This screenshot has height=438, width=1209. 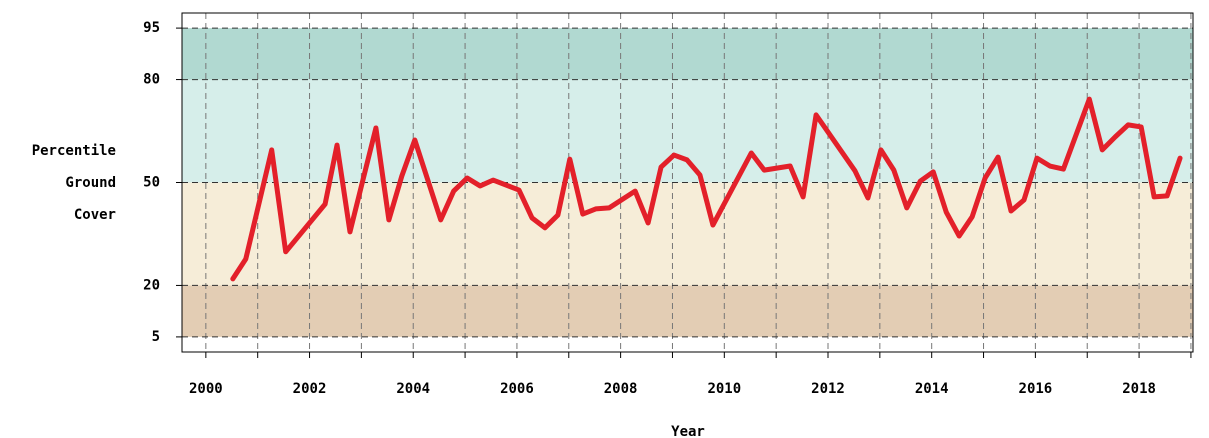 What do you see at coordinates (151, 285) in the screenshot?
I see `y-tick-label: 20` at bounding box center [151, 285].